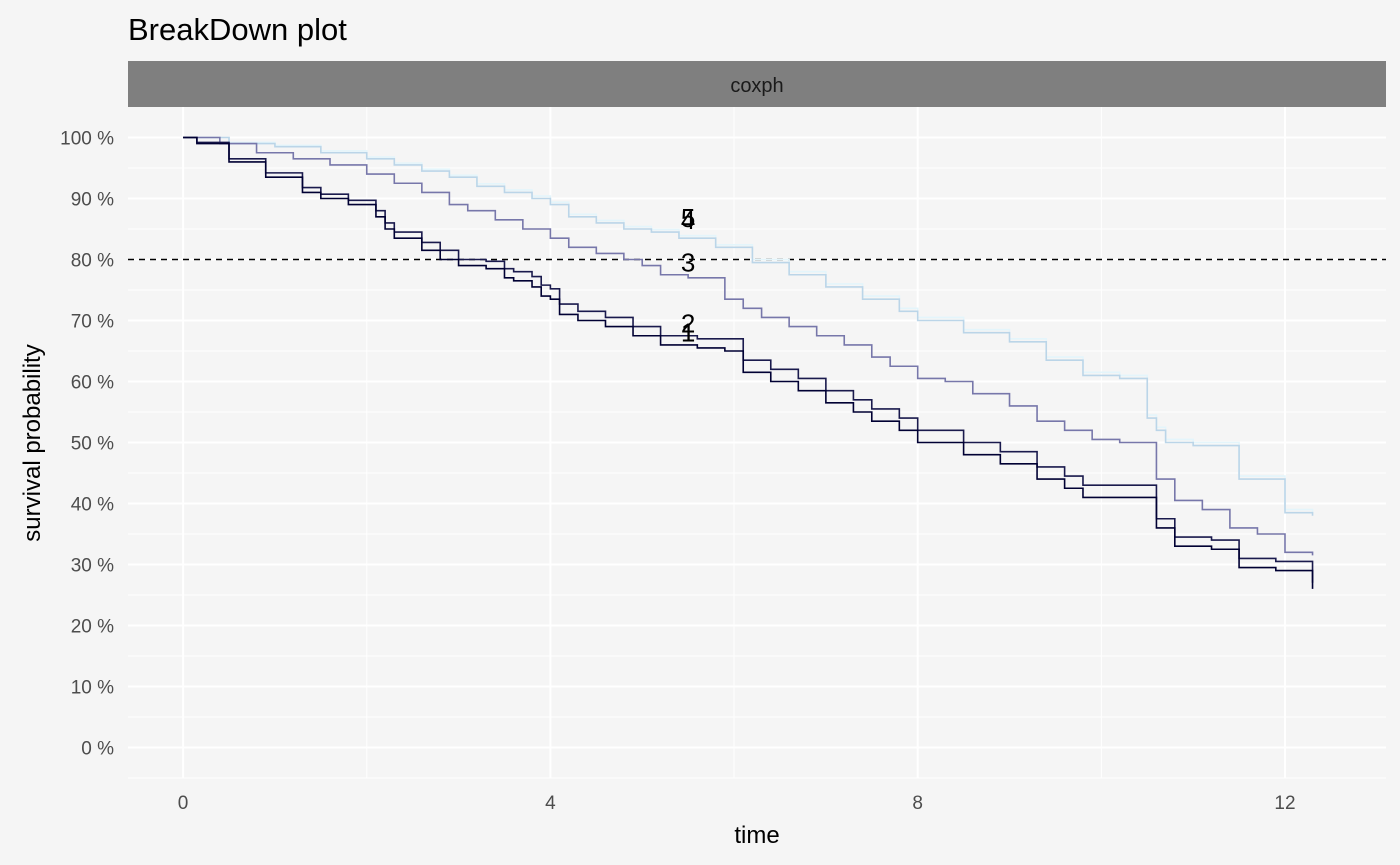 The height and width of the screenshot is (865, 1400). I want to click on x-tick-label: 4, so click(550, 803).